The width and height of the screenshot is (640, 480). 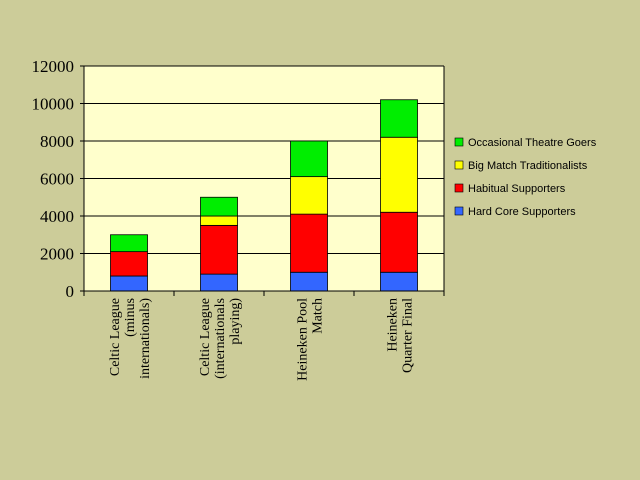 I want to click on legend-label: Big Match Traditionalists, so click(x=528, y=166).